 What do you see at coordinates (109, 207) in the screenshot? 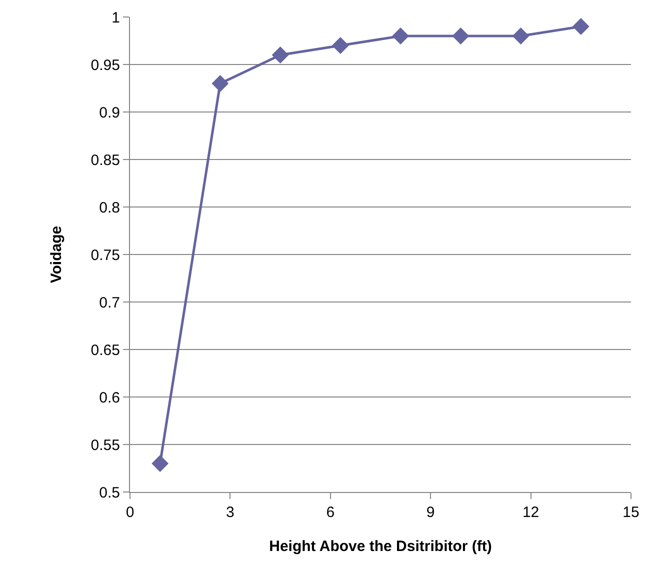
I see `y-tick-label: 0.8` at bounding box center [109, 207].